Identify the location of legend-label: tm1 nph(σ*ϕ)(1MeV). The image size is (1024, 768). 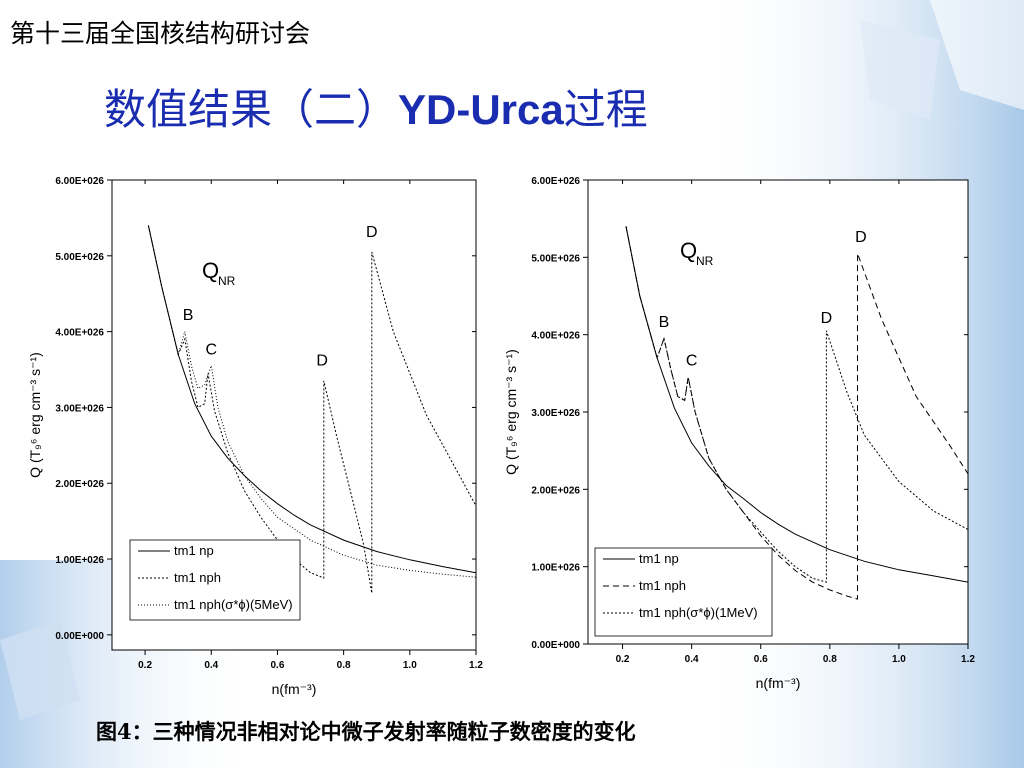
(698, 612).